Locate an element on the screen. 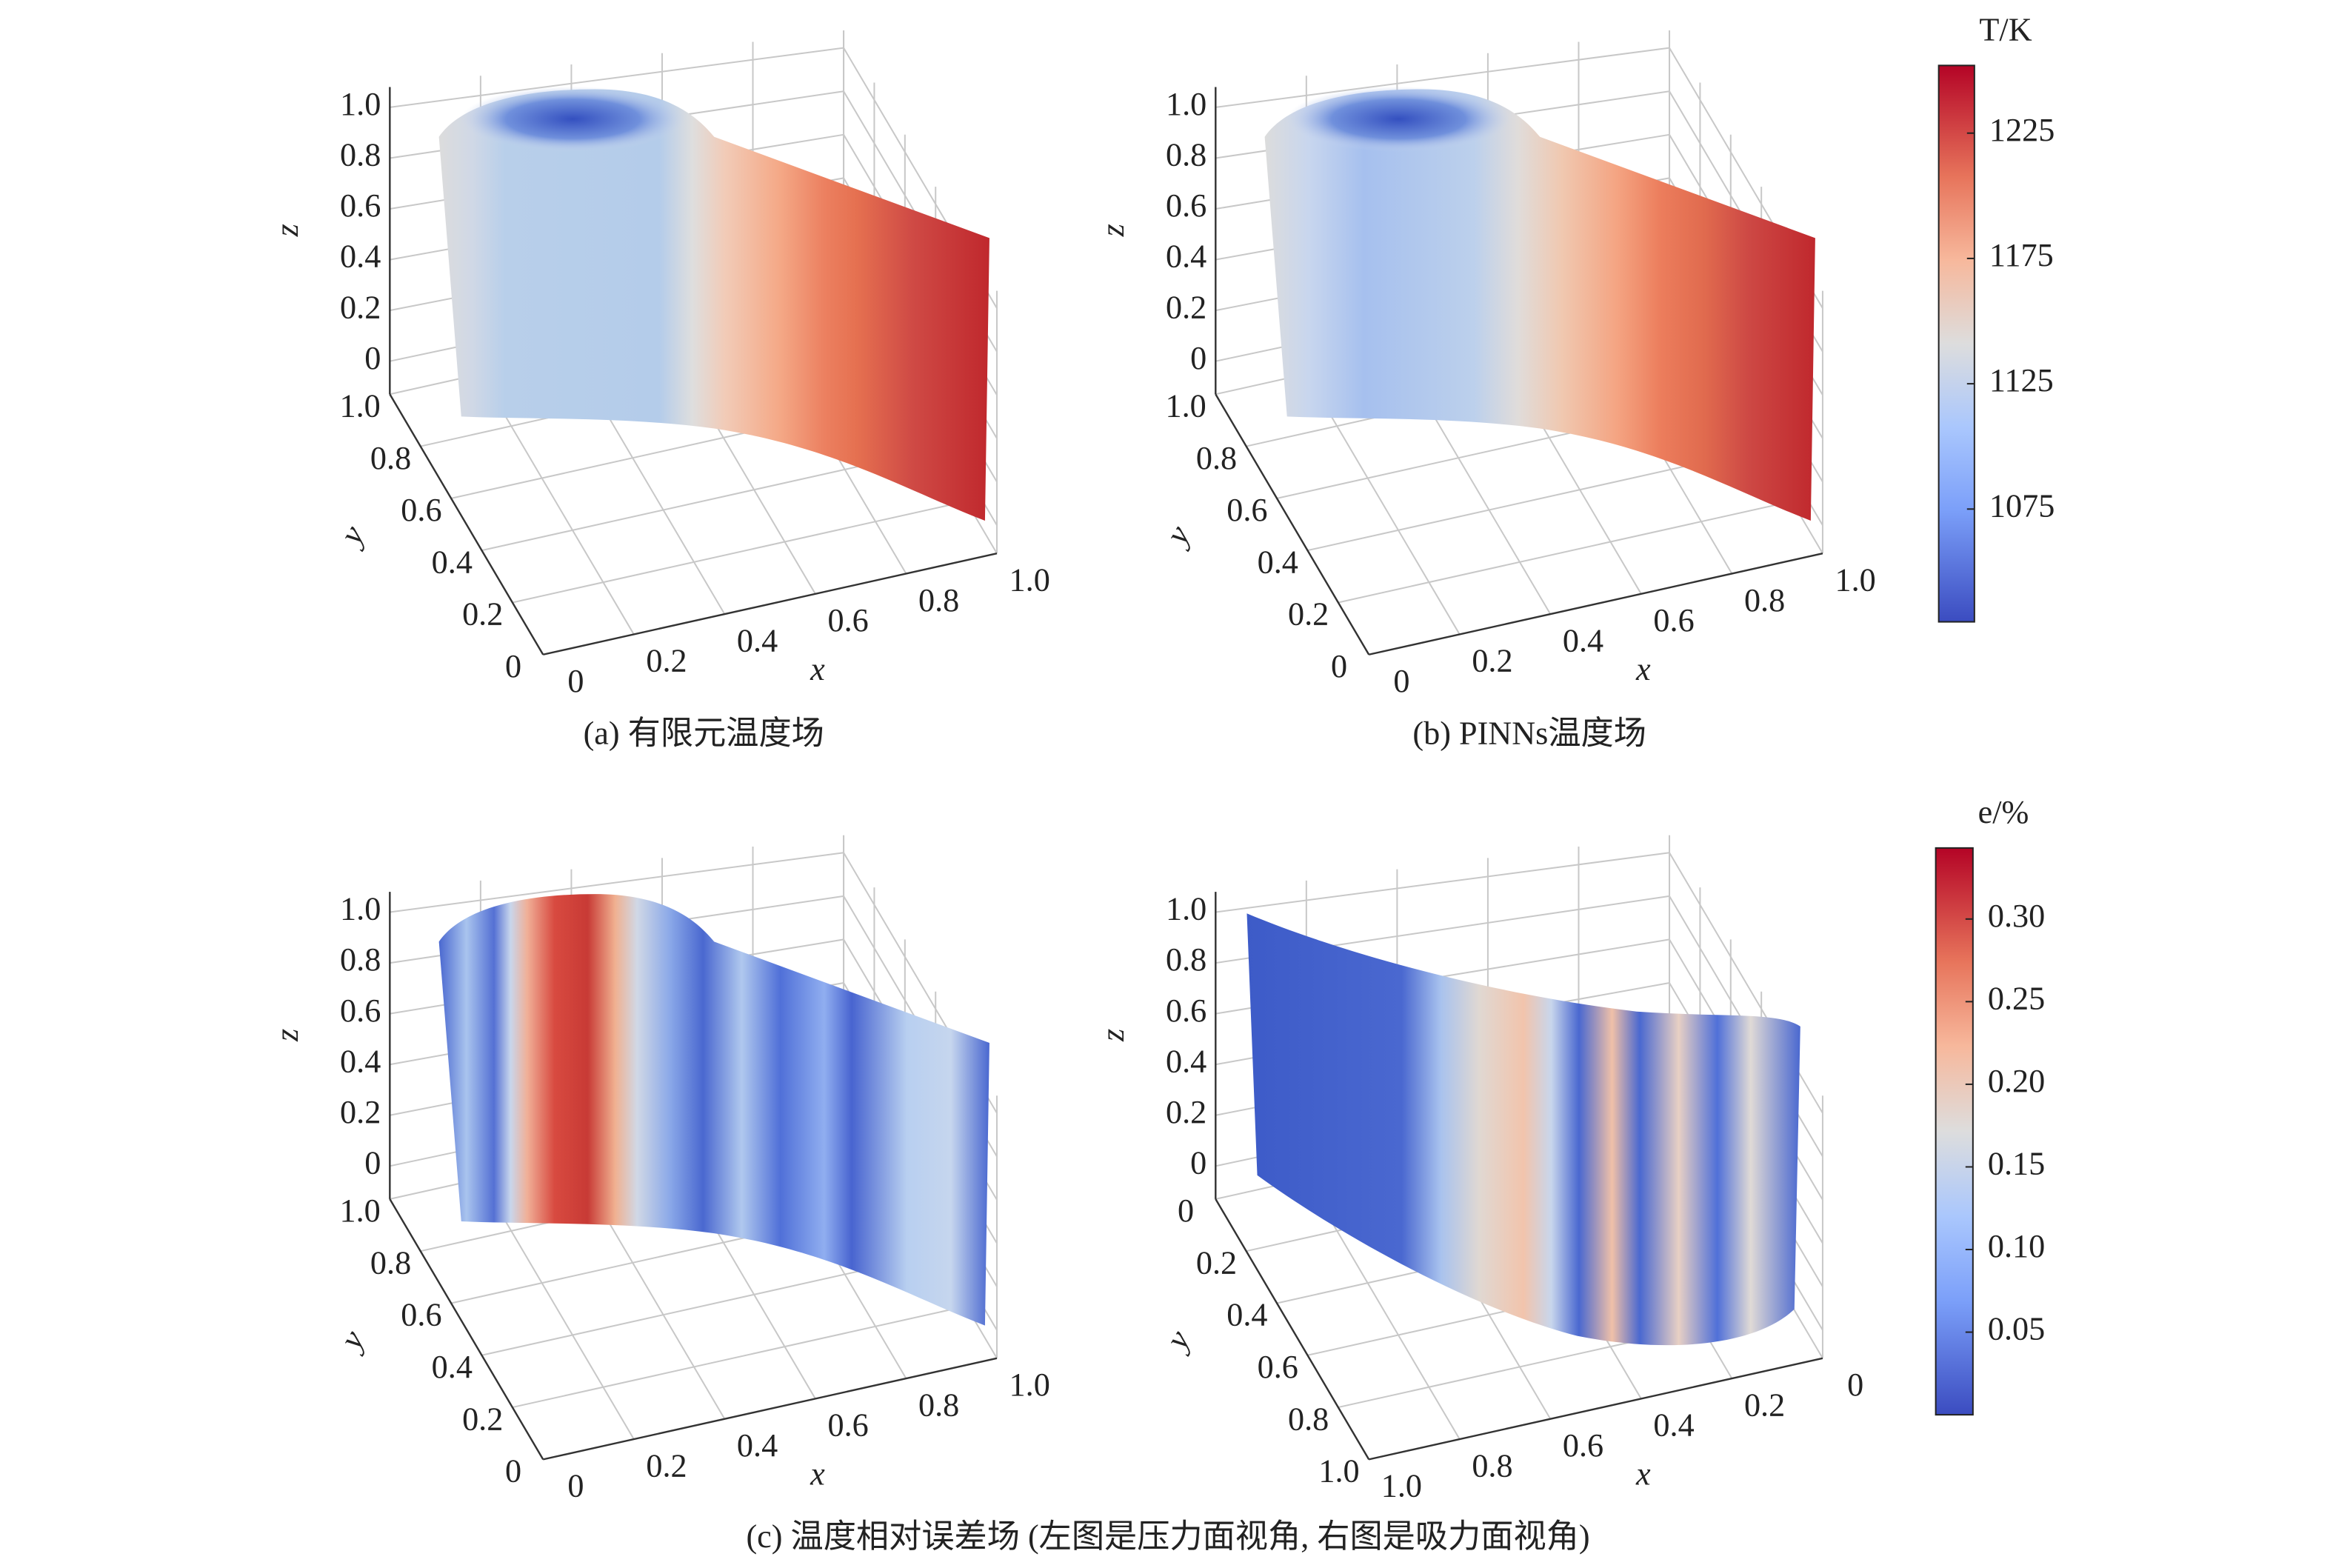  colorbar-tick-label: 1175 is located at coordinates (2021, 255).